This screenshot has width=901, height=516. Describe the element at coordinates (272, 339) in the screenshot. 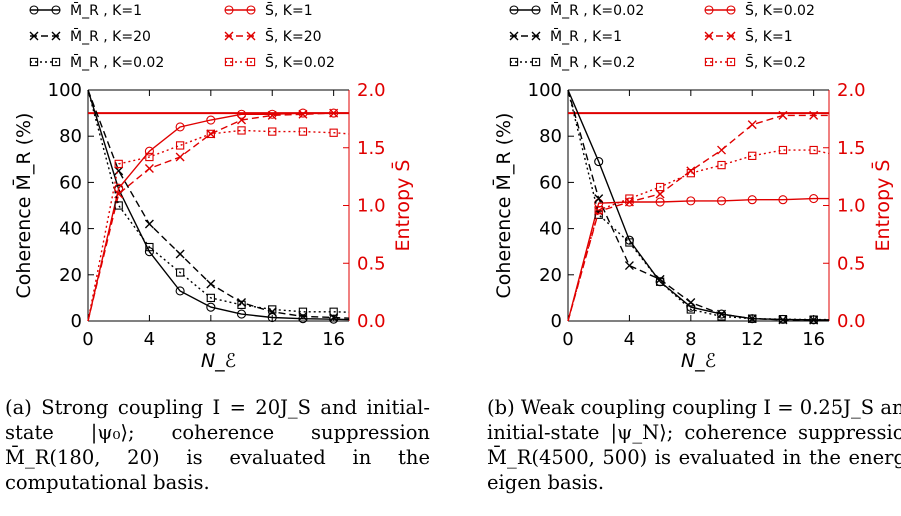

I see `x-tick-label: 12` at that location.